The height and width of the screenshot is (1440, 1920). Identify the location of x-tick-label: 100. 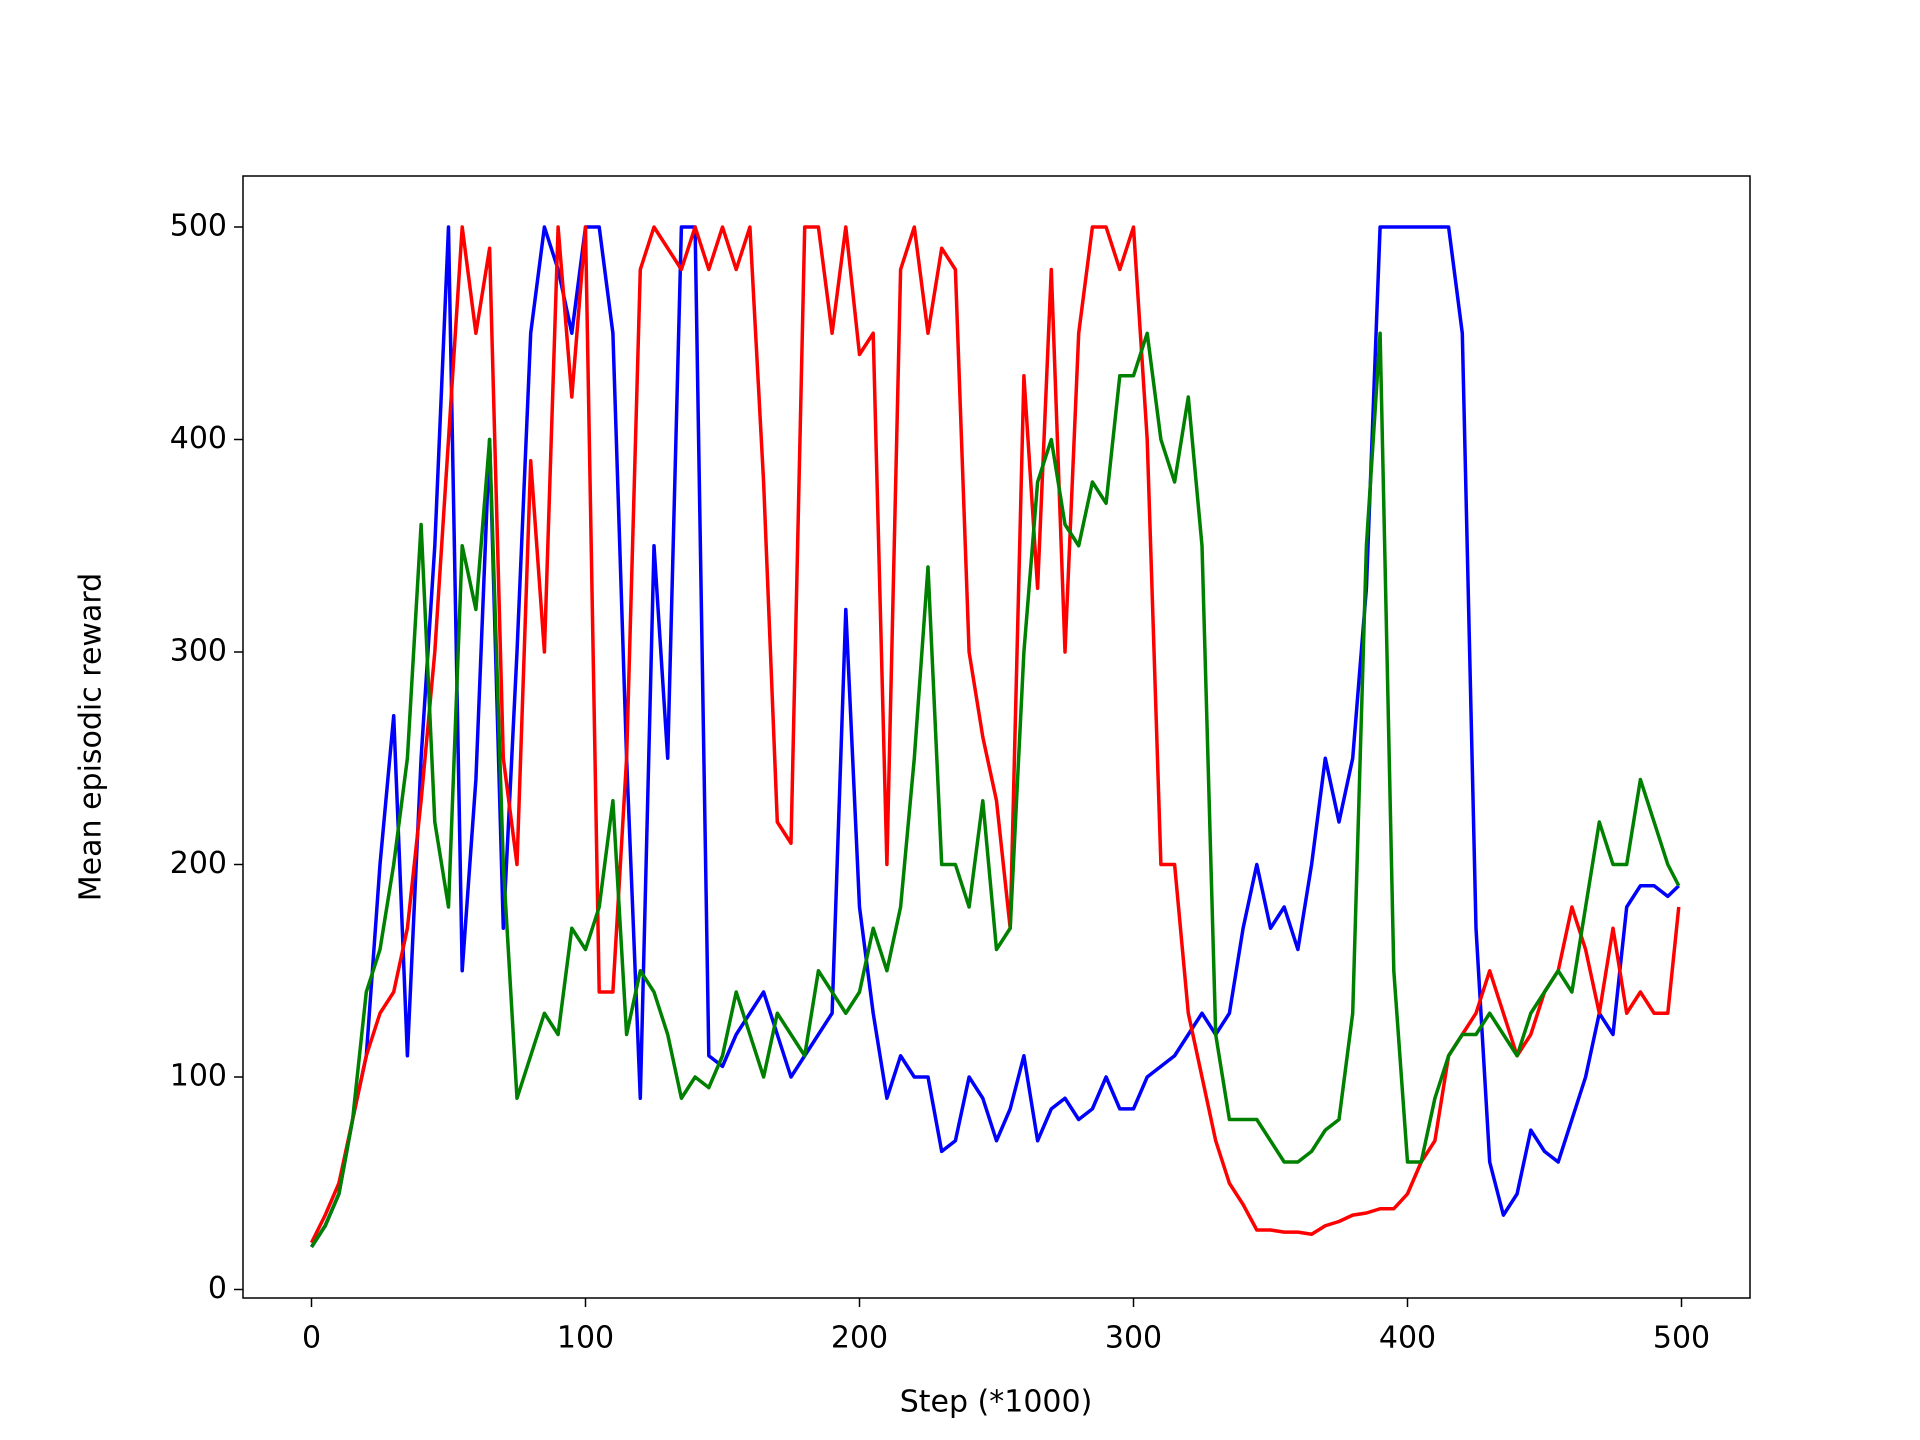
(585, 1338).